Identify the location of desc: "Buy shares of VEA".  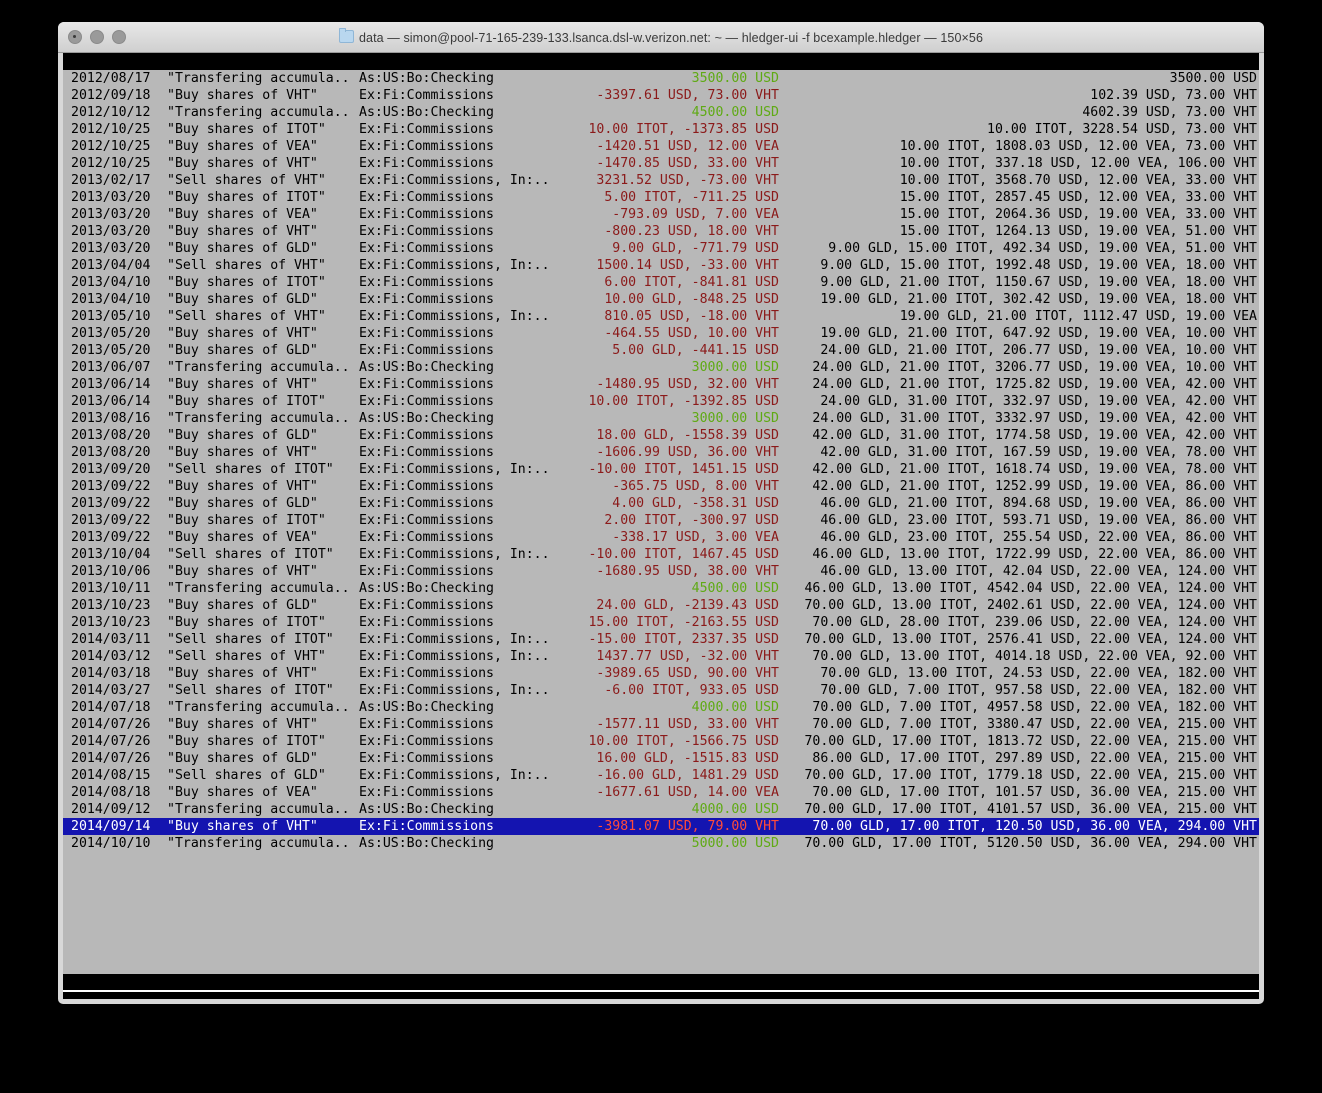
(242, 537).